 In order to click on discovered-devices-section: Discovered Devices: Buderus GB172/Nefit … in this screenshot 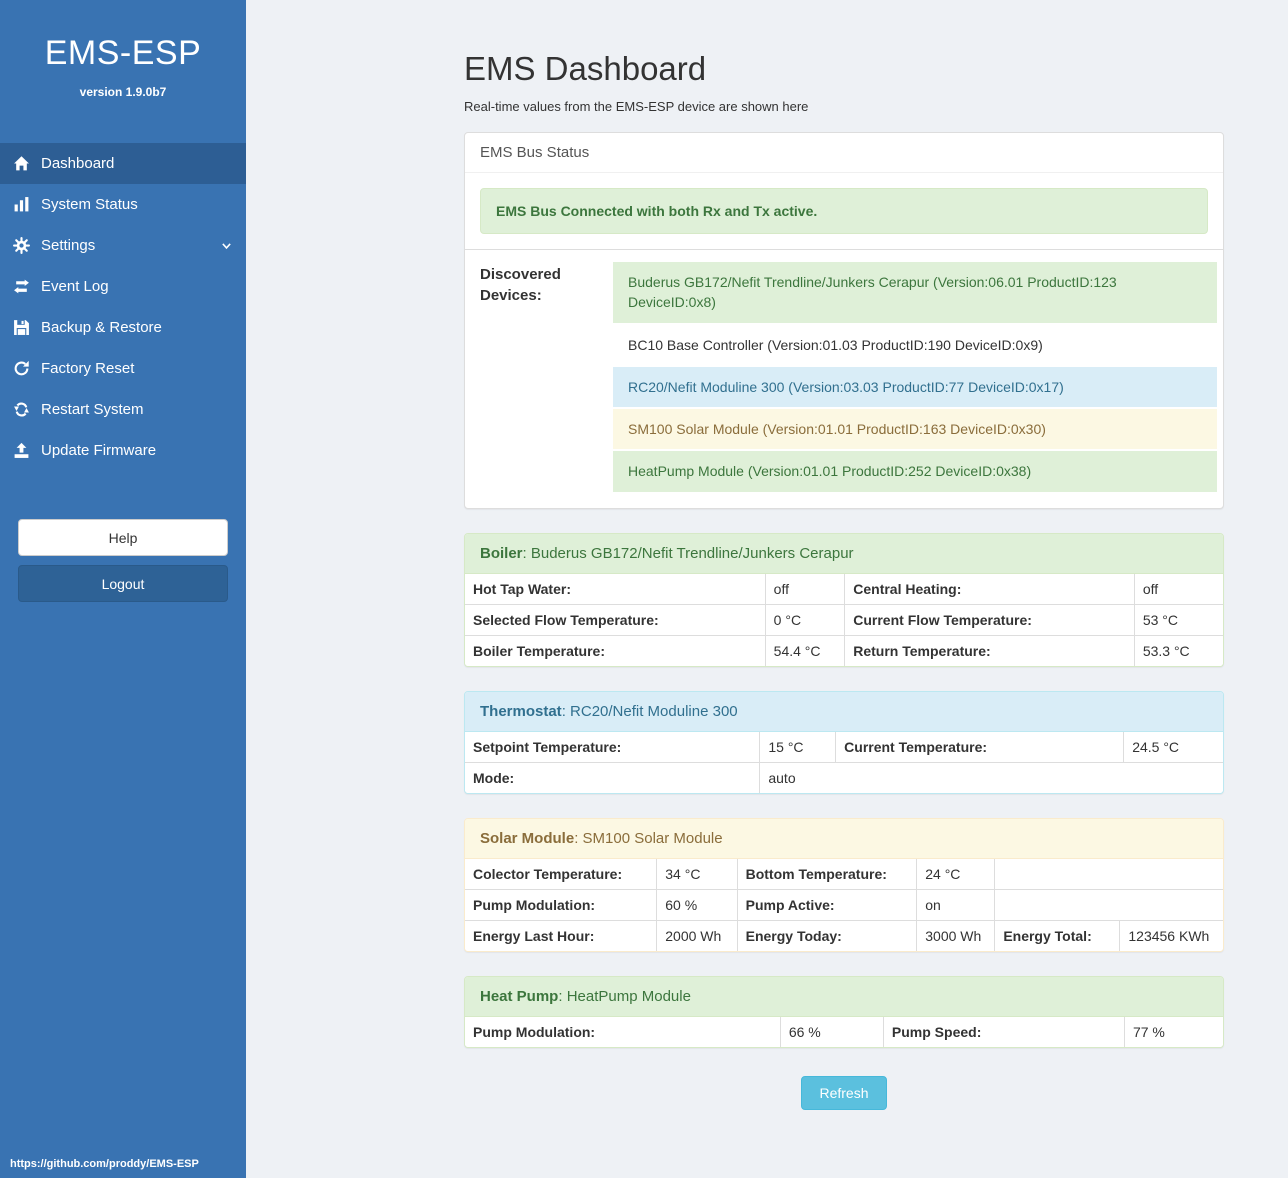, I will do `click(844, 378)`.